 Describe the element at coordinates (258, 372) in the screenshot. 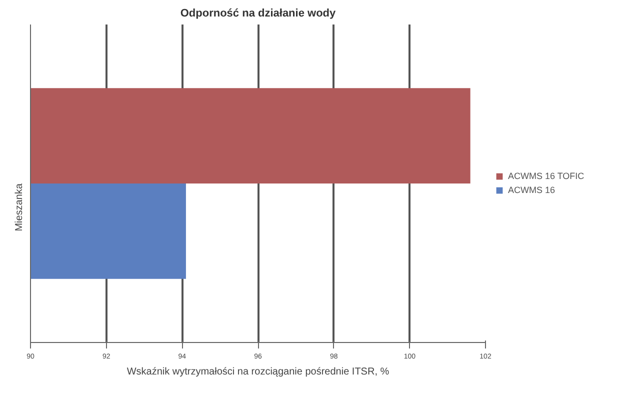

I see `x-axis-title: Wskaźnik wytrzymałości na rozciąganie pośrednie ITSR, %` at that location.